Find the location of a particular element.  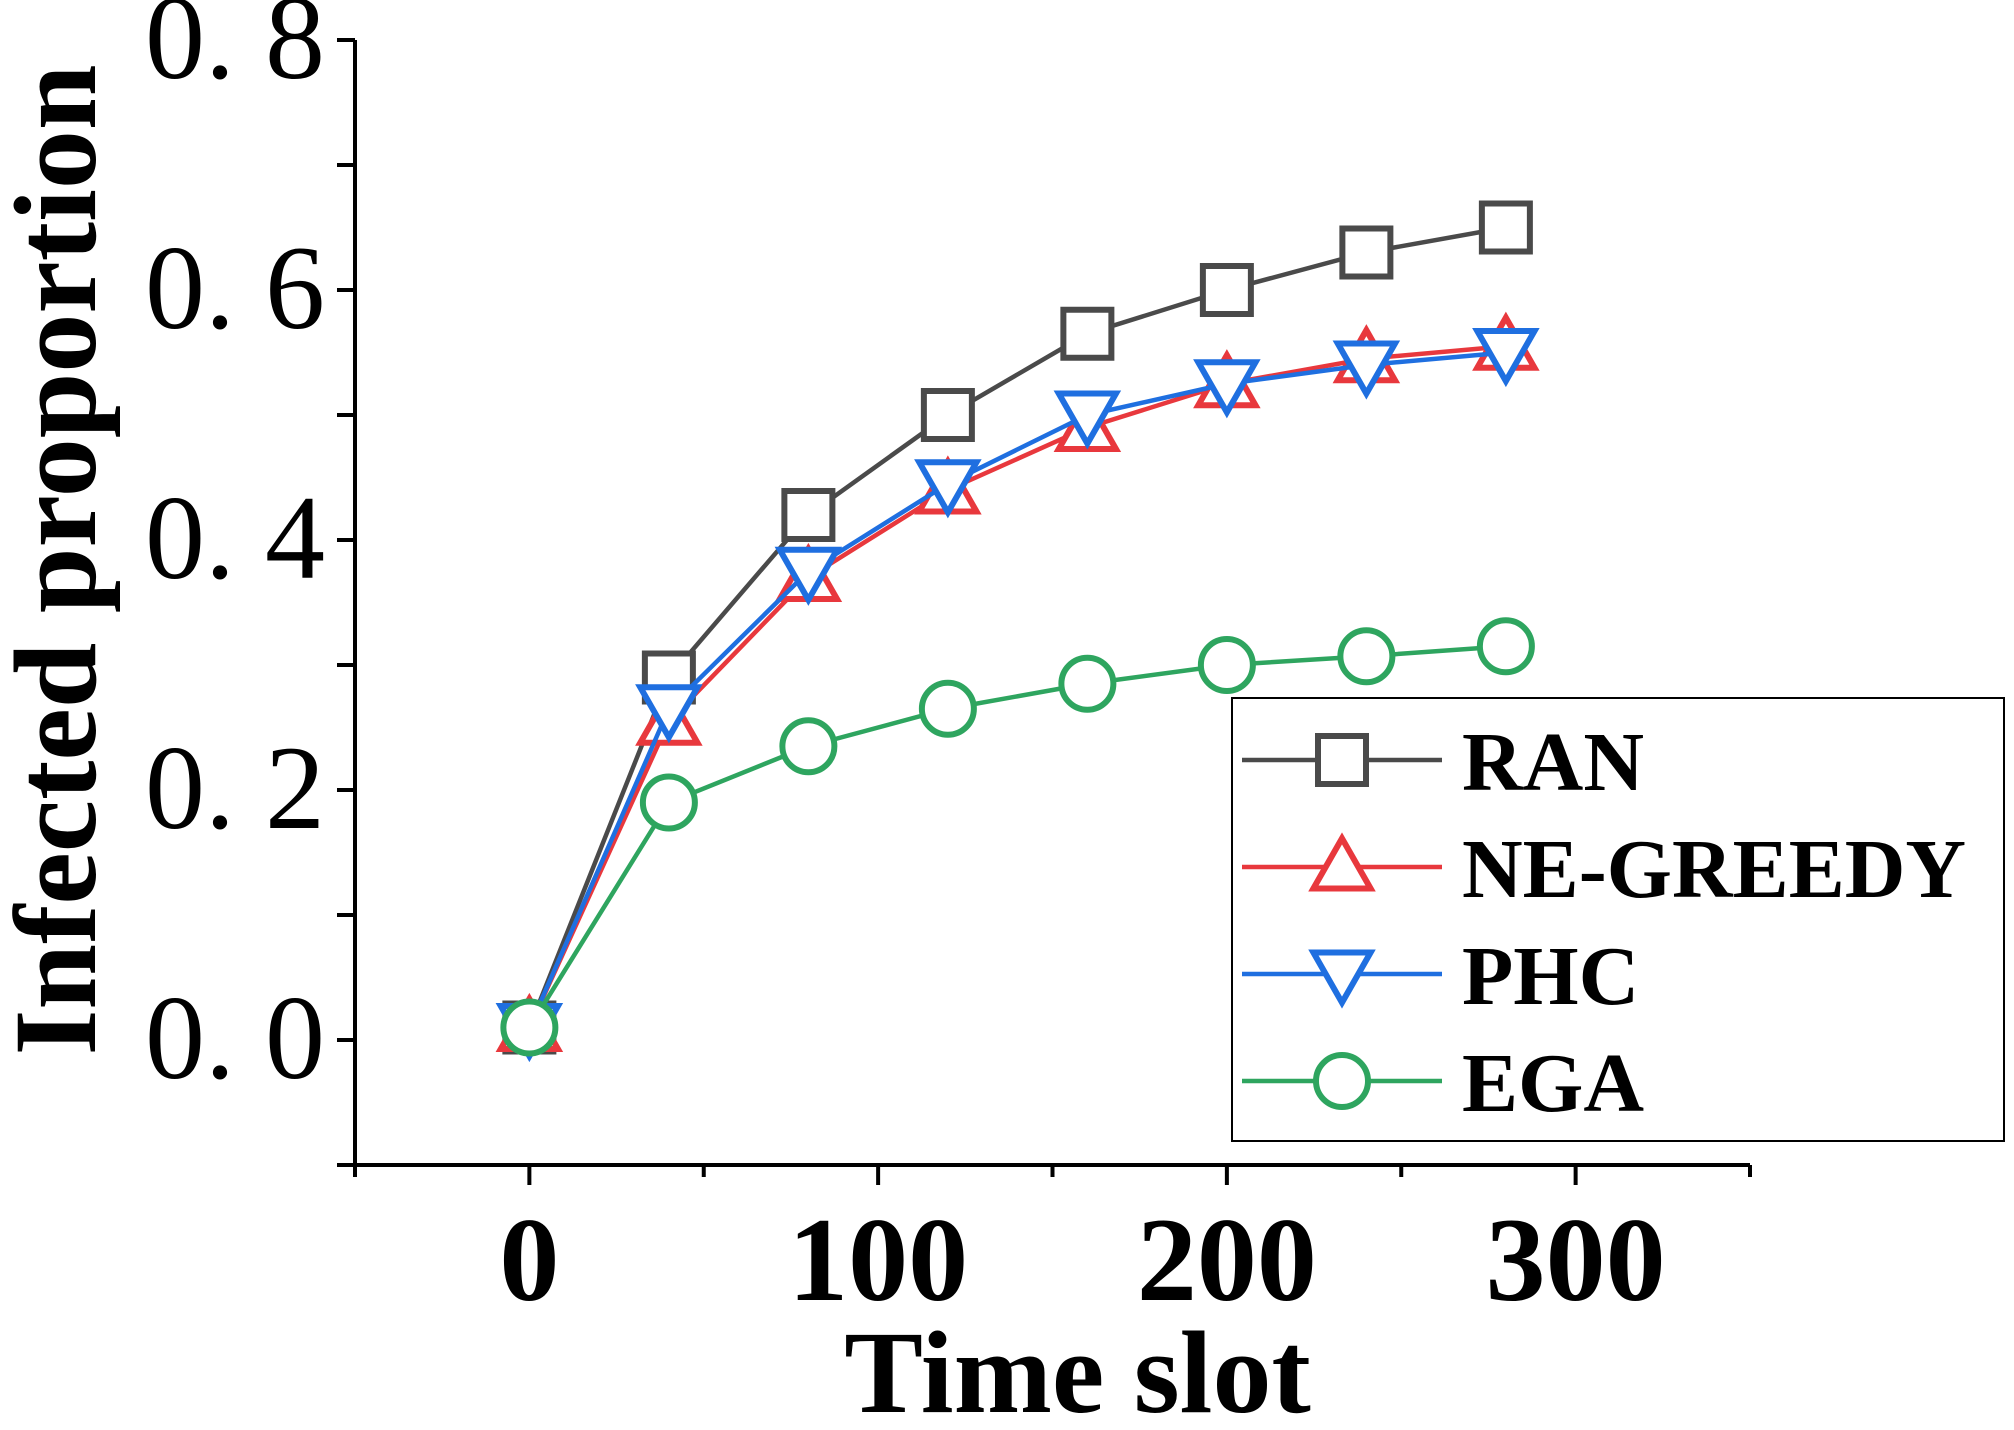

legend-item-ne-greedy: NE-GREEDY is located at coordinates (1604, 869).